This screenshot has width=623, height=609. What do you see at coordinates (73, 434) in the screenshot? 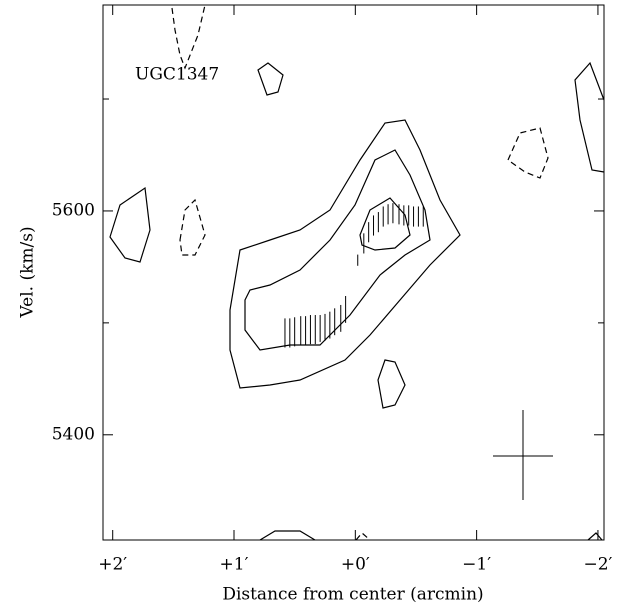
I see `y-tick-label: 5400` at bounding box center [73, 434].